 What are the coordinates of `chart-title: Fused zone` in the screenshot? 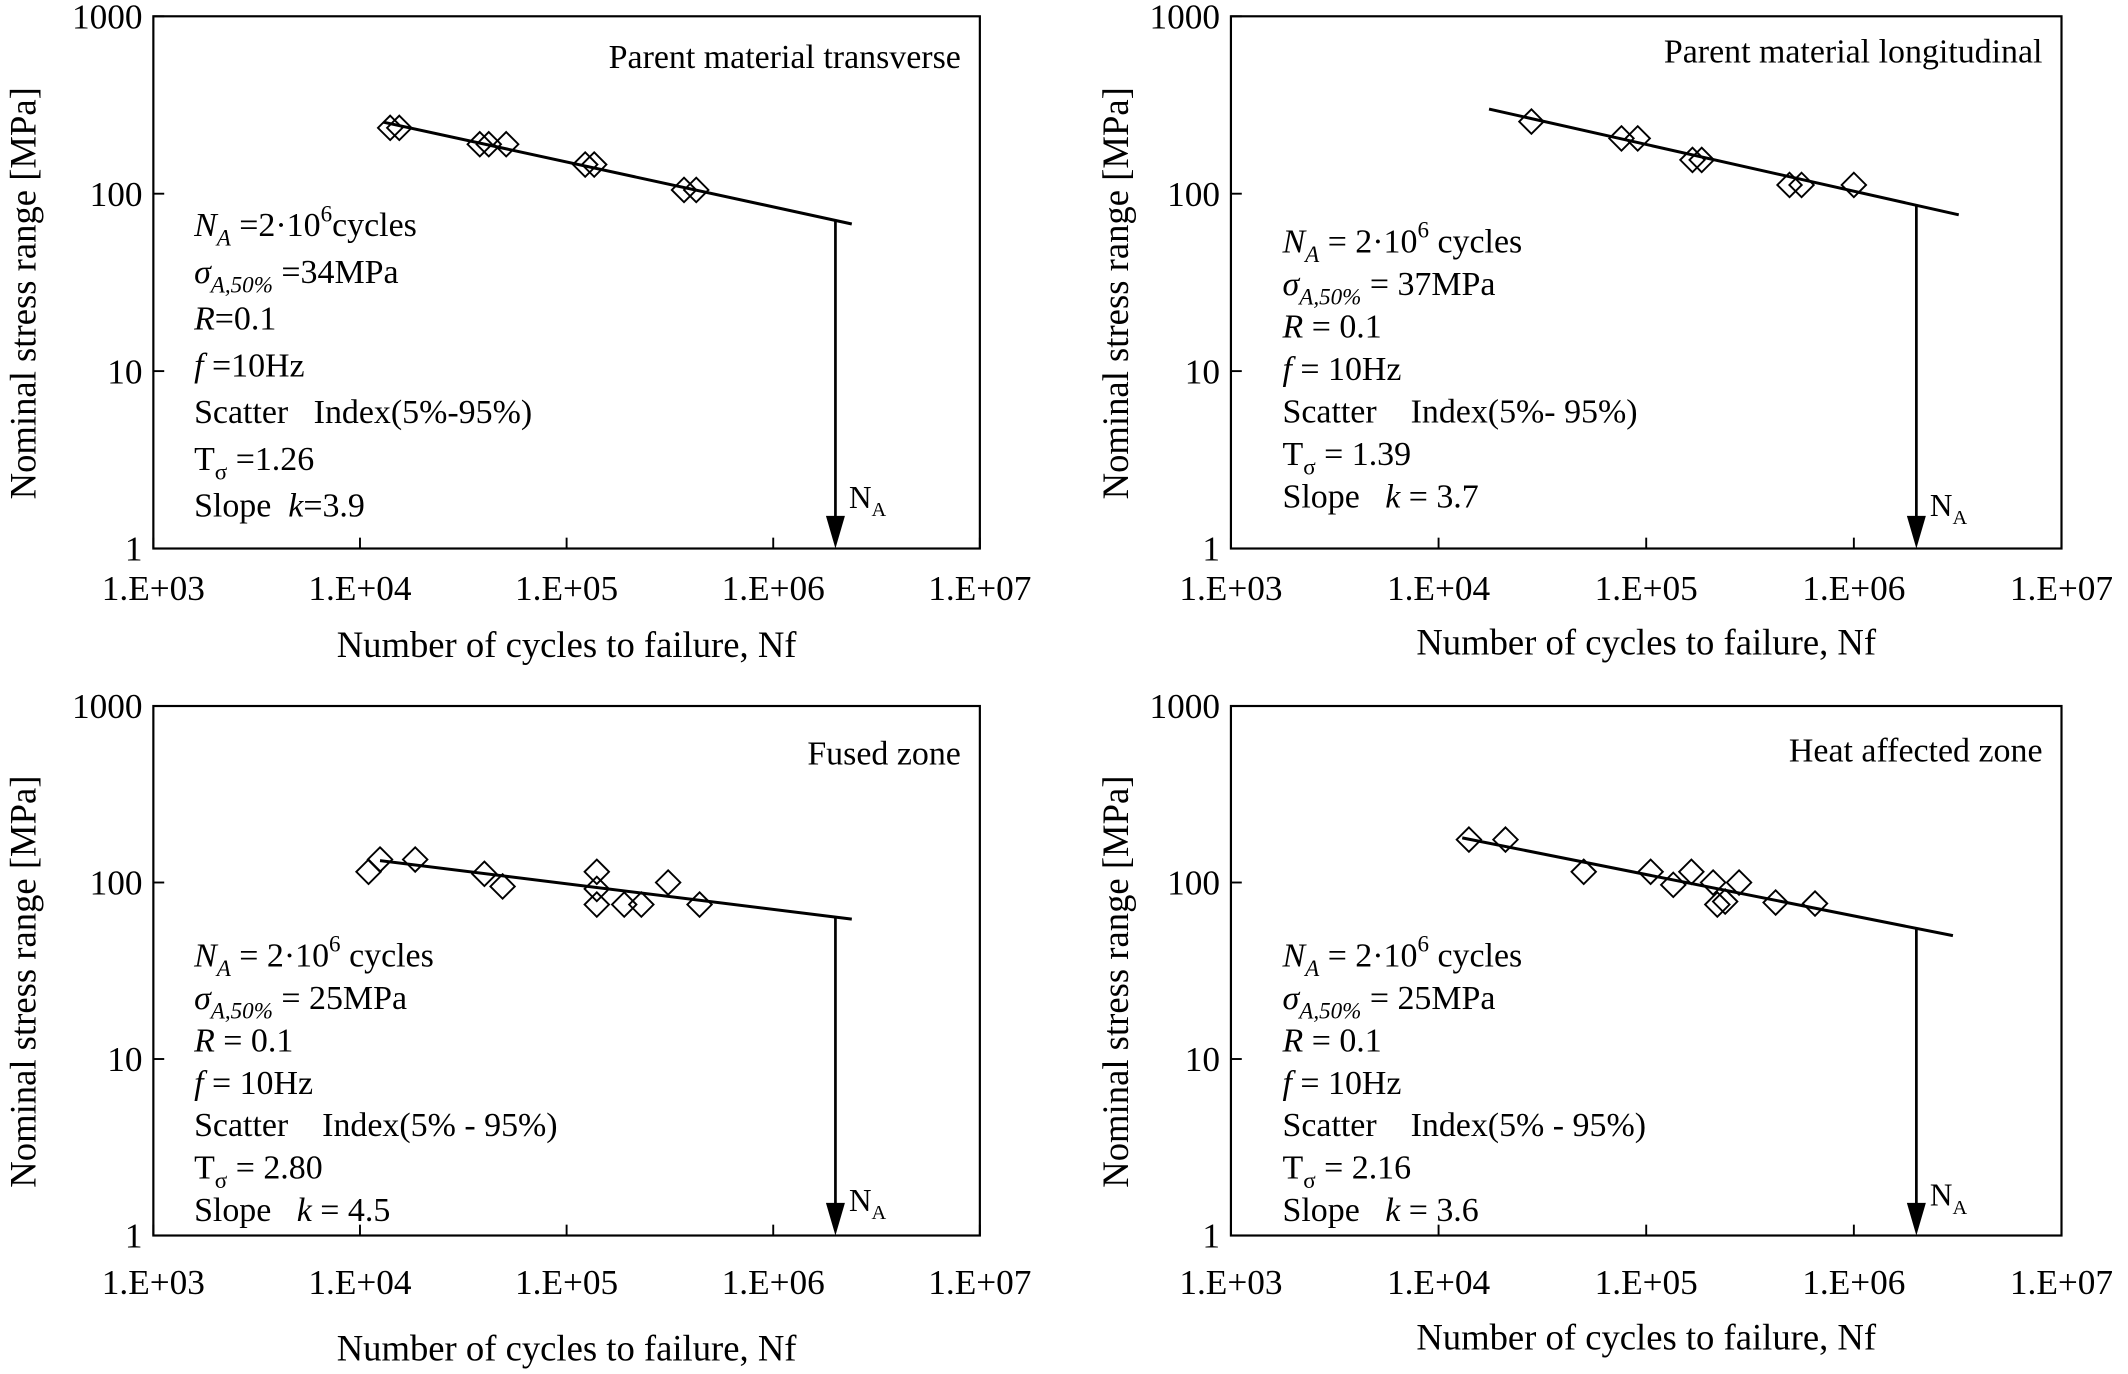 It's located at (884, 753).